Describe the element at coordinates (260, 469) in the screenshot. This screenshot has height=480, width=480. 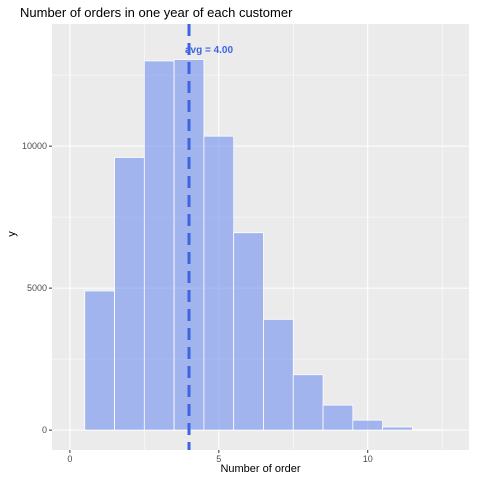
I see `x-axis-label: Number of order` at that location.